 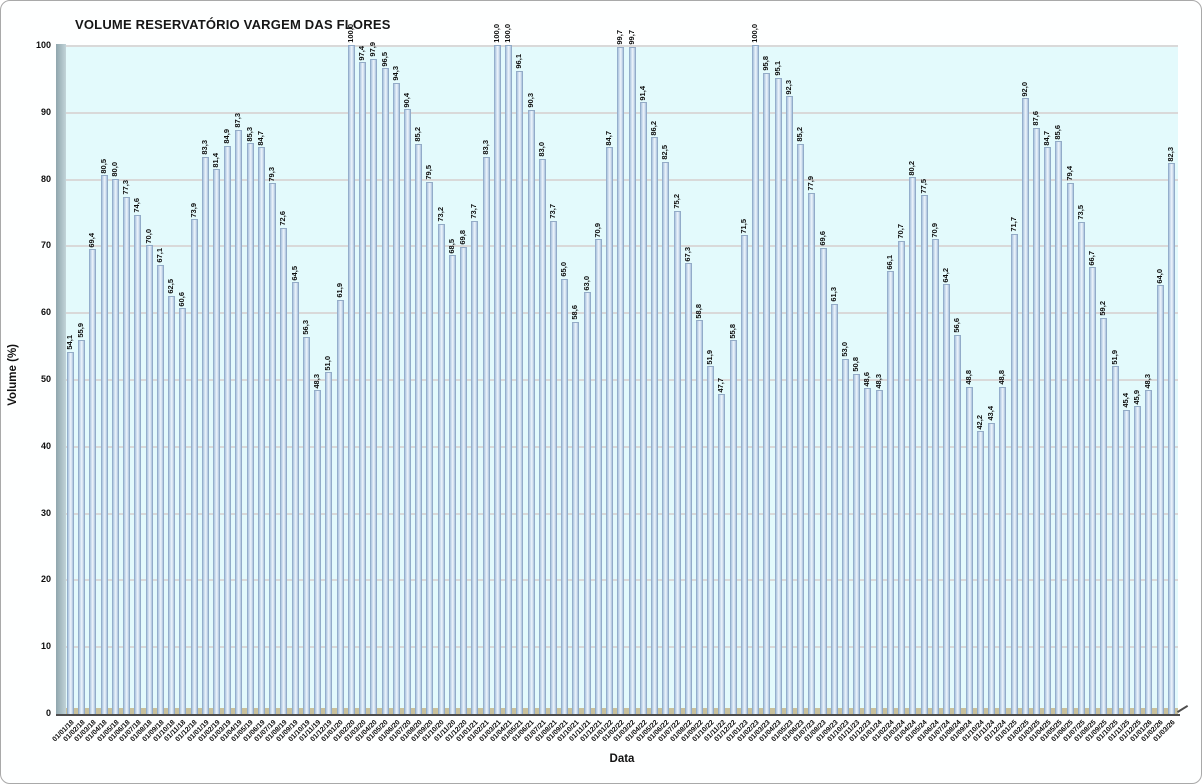 I want to click on bar-value-label: 99,7, so click(x=631, y=38).